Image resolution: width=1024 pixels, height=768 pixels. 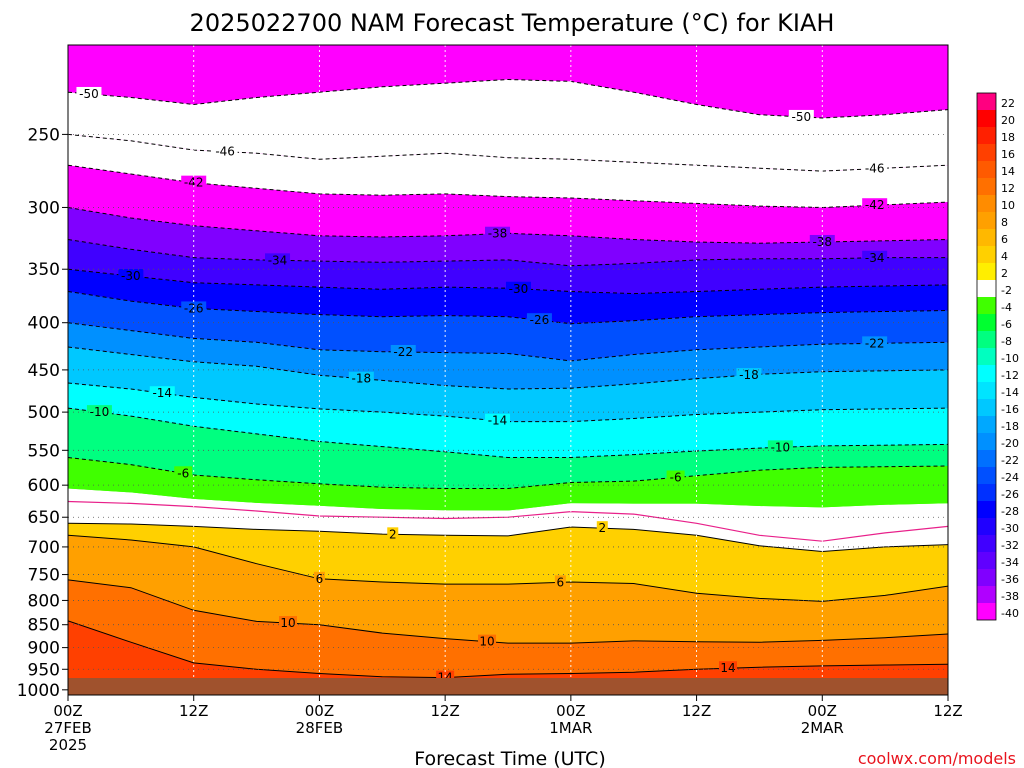 I want to click on colorbar-label: -22, so click(x=1010, y=460).